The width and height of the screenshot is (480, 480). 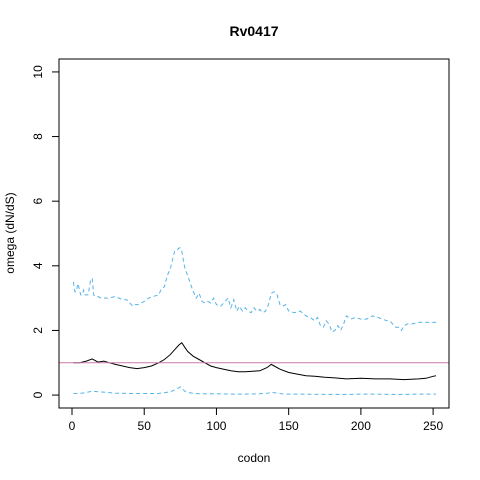 I want to click on y-tick-label: 0, so click(x=38, y=394).